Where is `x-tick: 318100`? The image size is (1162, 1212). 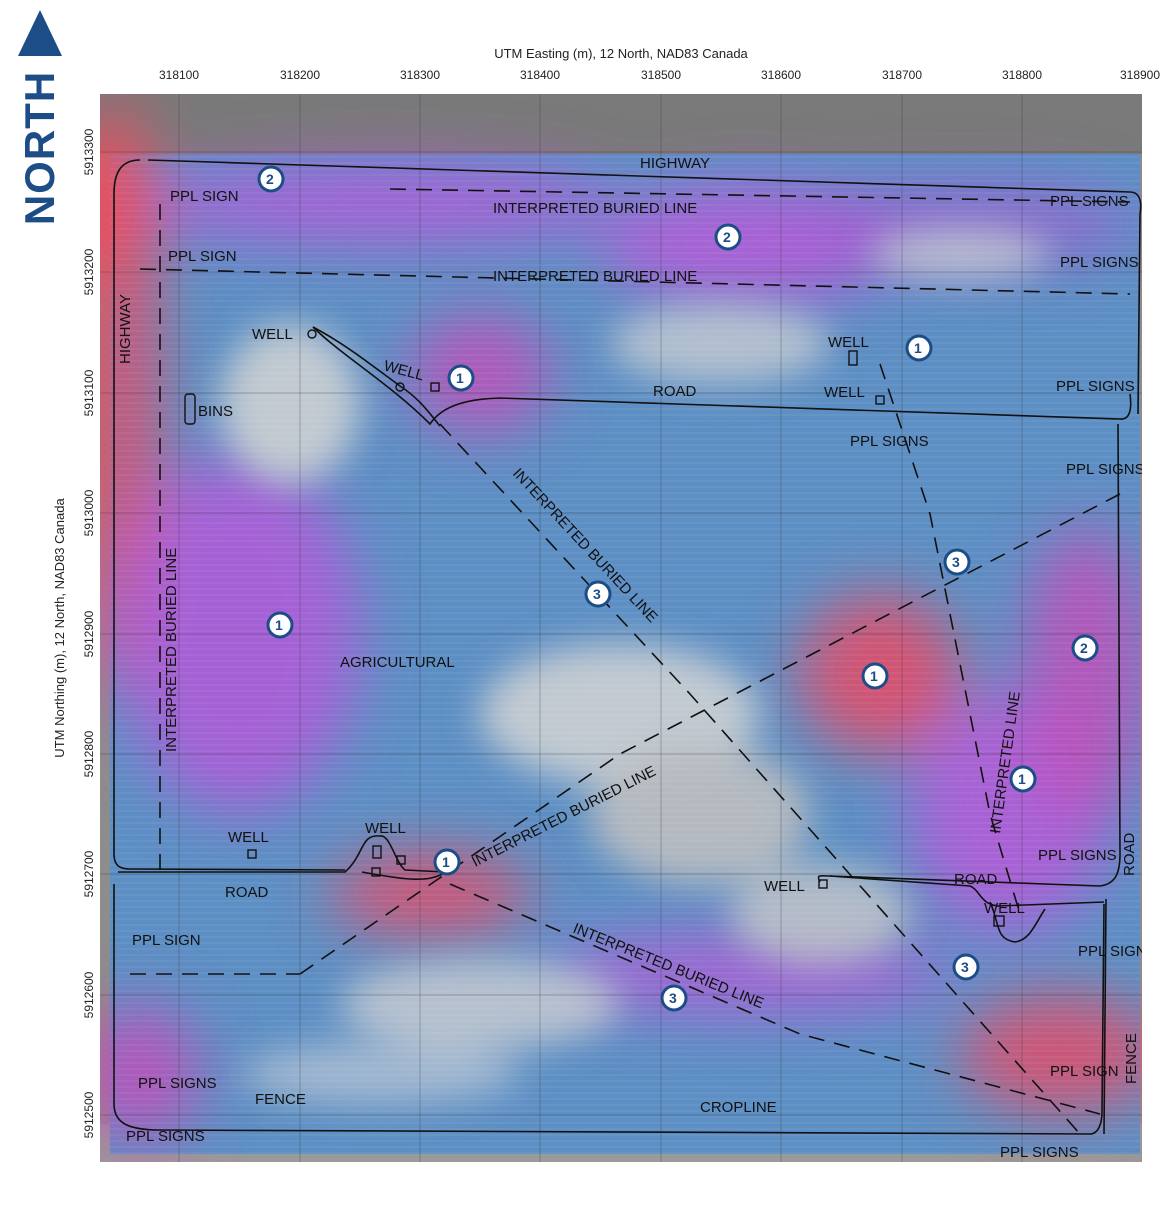
x-tick: 318100 is located at coordinates (179, 75).